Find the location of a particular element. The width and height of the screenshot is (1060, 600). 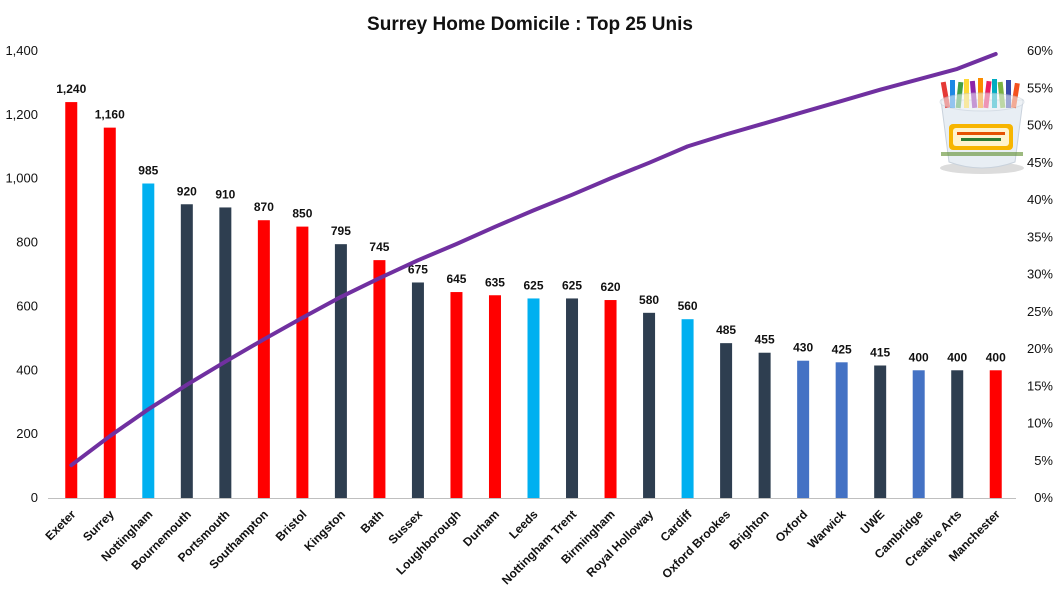

y2-tick-label: 15% is located at coordinates (1040, 385).